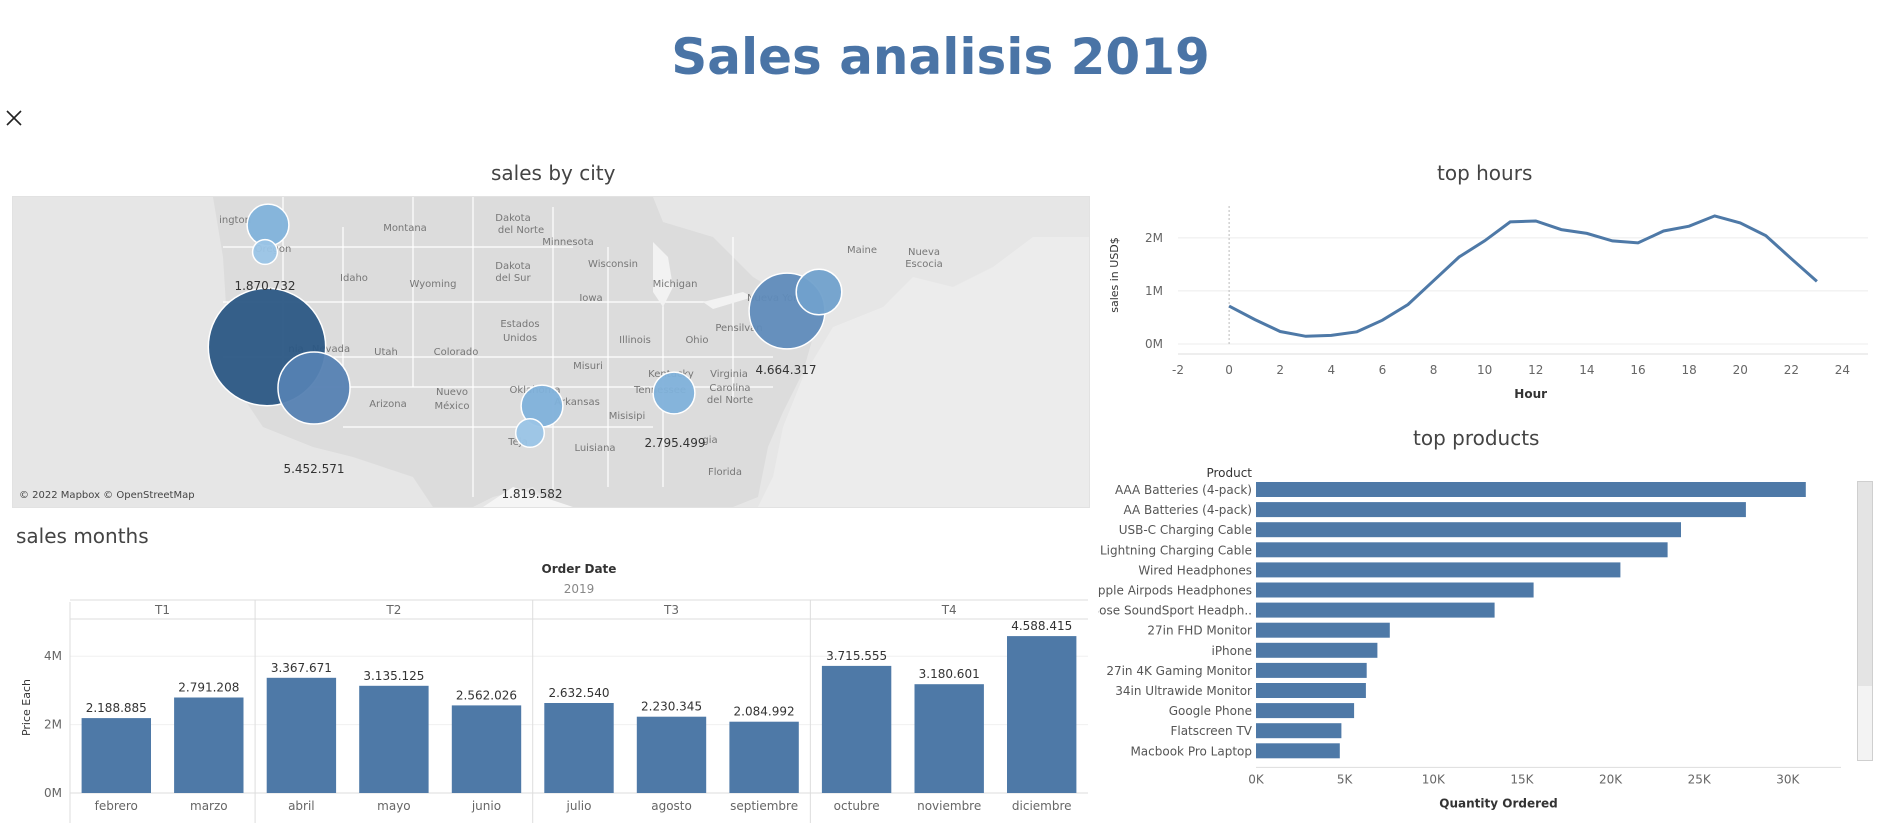 The image size is (1881, 825). Describe the element at coordinates (354, 278) in the screenshot. I see `map-region-label: Idaho` at that location.